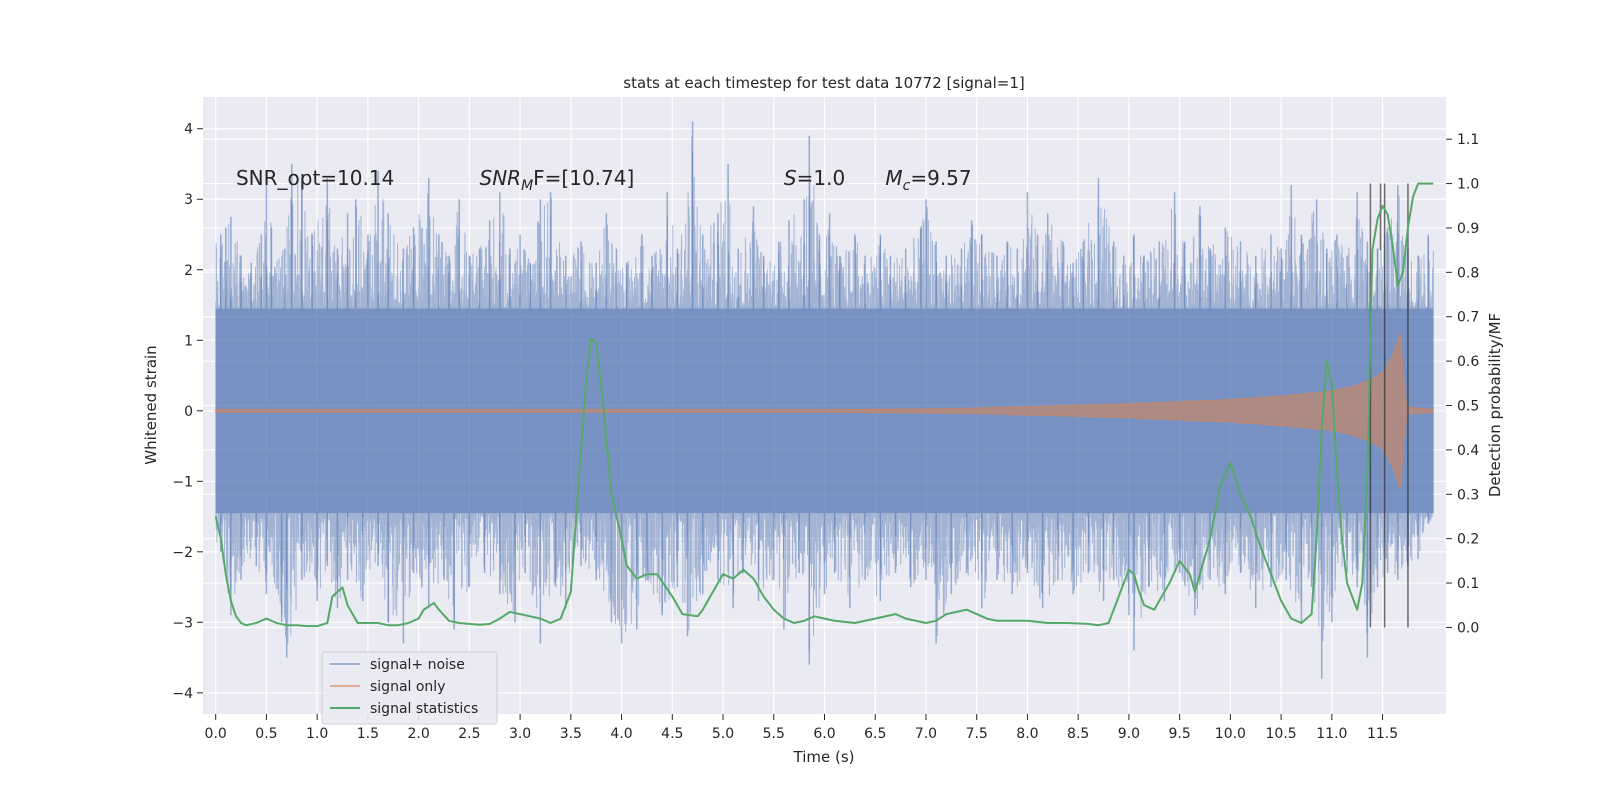 Image resolution: width=1600 pixels, height=800 pixels. What do you see at coordinates (182, 482) in the screenshot?
I see `y-tick-label-3: −1` at bounding box center [182, 482].